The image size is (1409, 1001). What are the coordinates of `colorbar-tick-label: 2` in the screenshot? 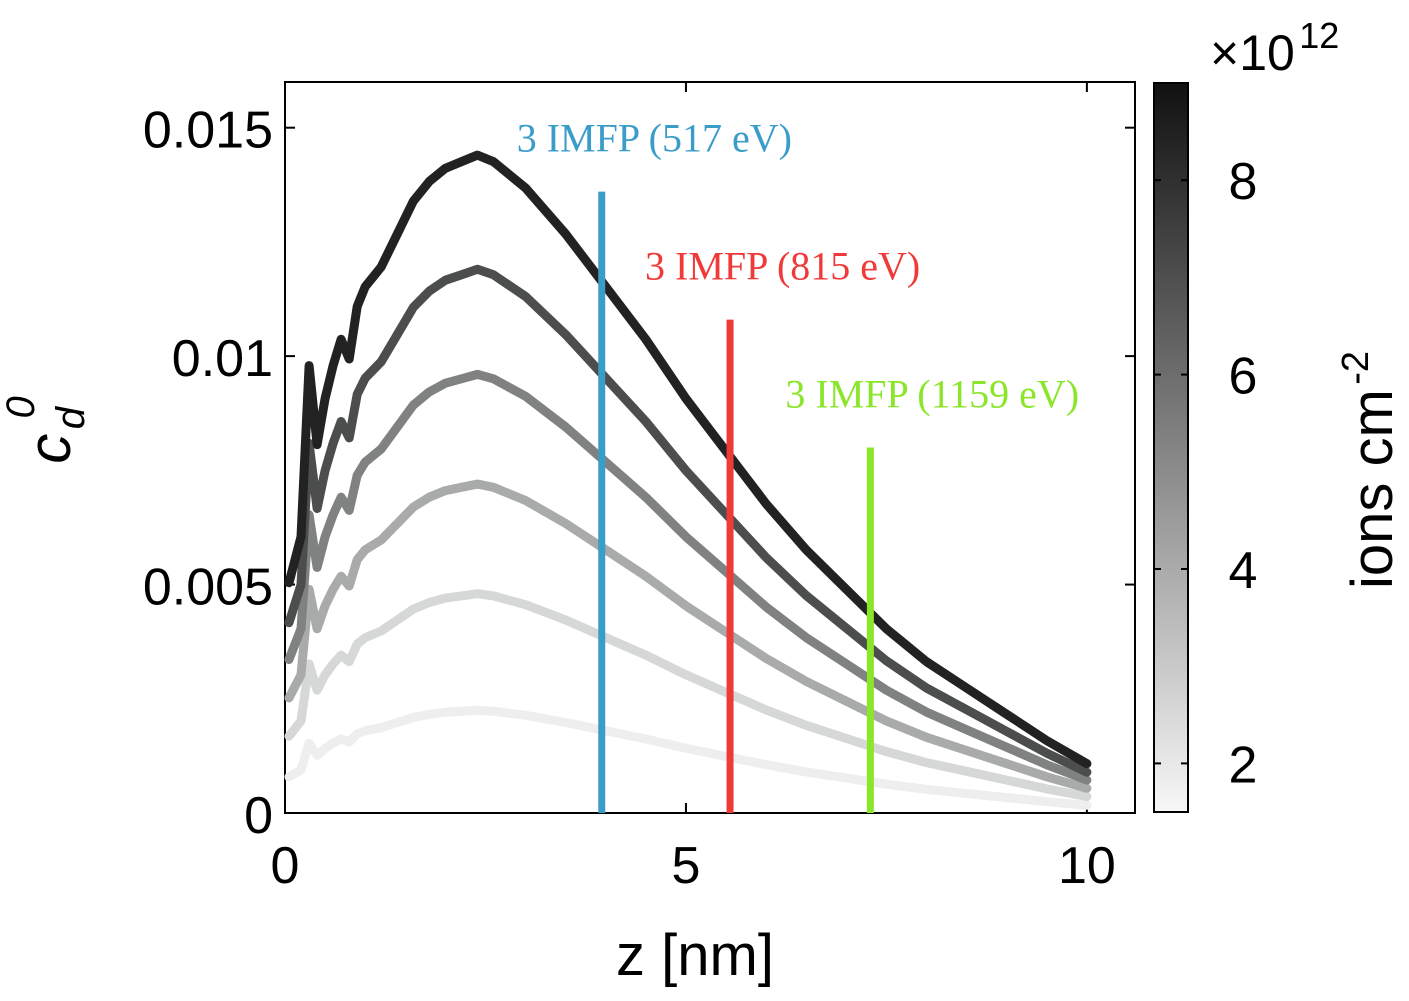 It's located at (1243, 765).